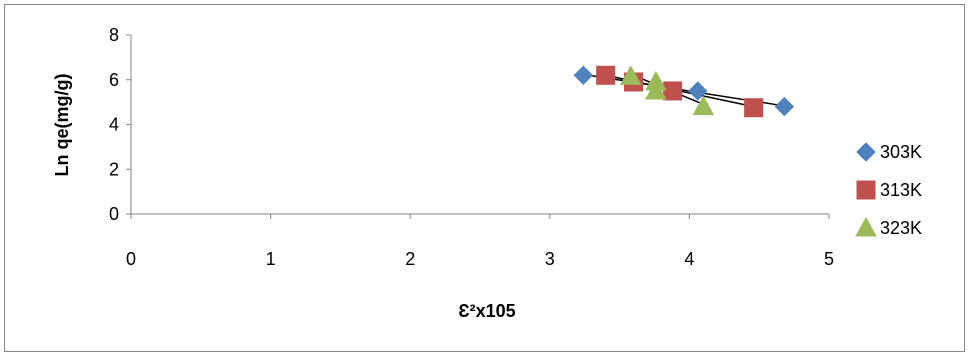 The height and width of the screenshot is (358, 971). Describe the element at coordinates (866, 190) in the screenshot. I see `legend-marker-313K` at that location.